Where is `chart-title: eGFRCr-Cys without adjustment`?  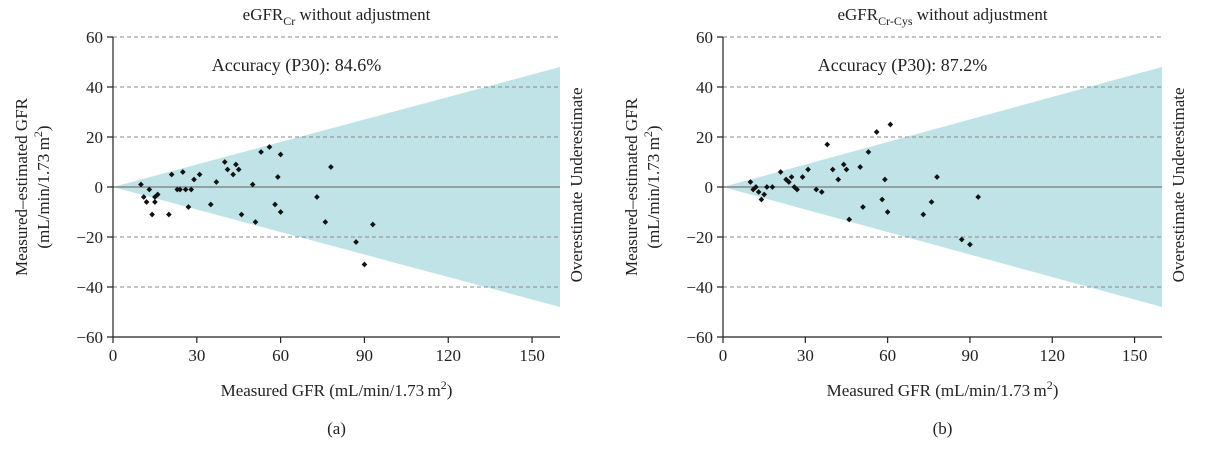 chart-title: eGFRCr-Cys without adjustment is located at coordinates (942, 16).